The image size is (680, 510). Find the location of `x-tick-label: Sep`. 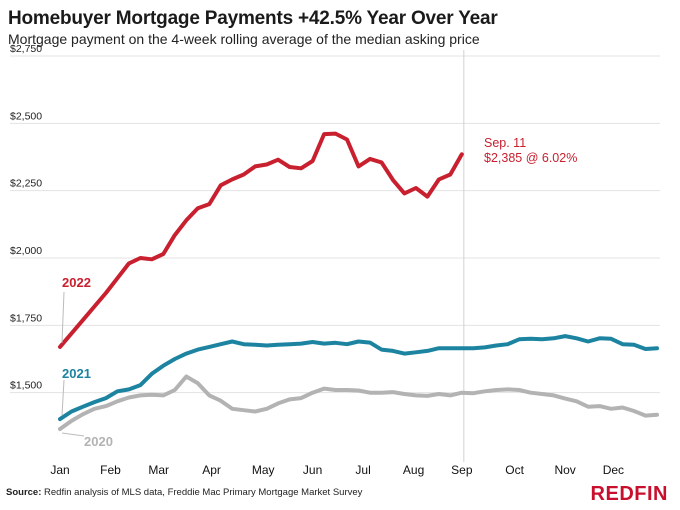

x-tick-label: Sep is located at coordinates (462, 470).